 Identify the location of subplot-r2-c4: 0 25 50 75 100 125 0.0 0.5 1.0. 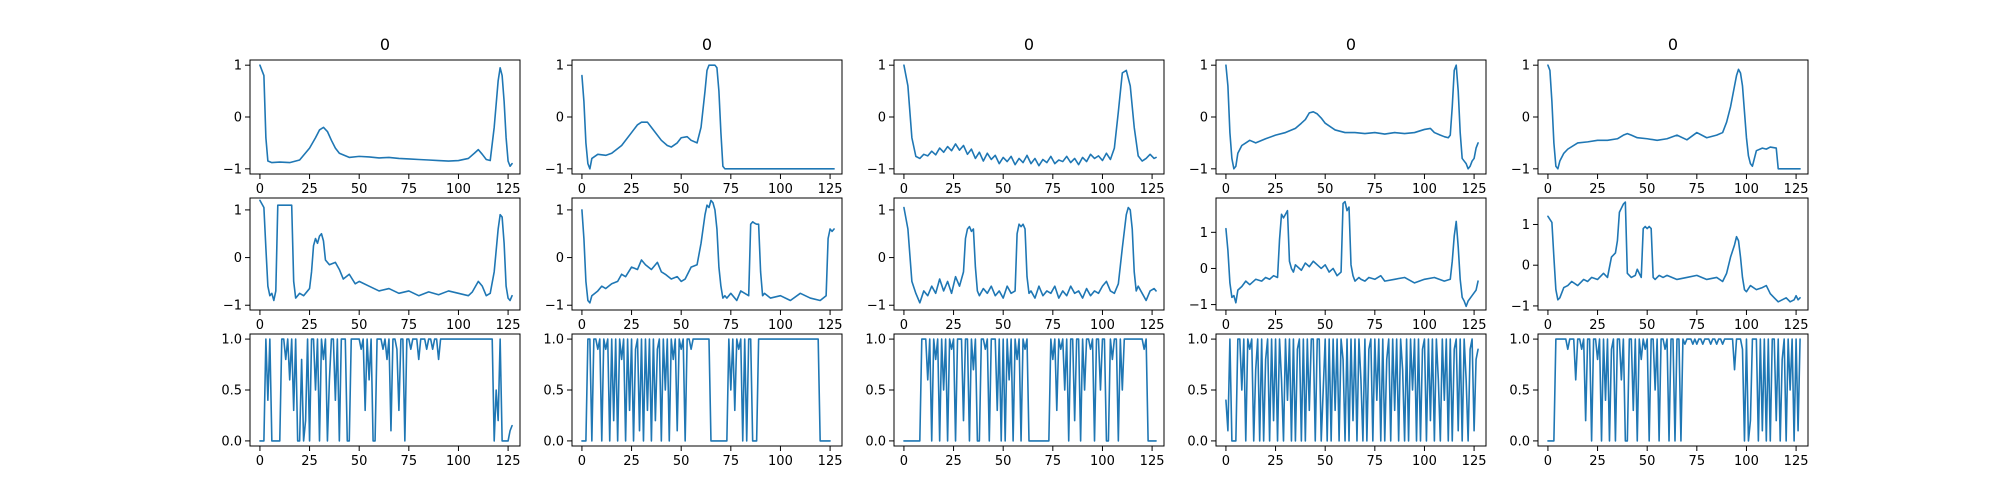
(1658, 401).